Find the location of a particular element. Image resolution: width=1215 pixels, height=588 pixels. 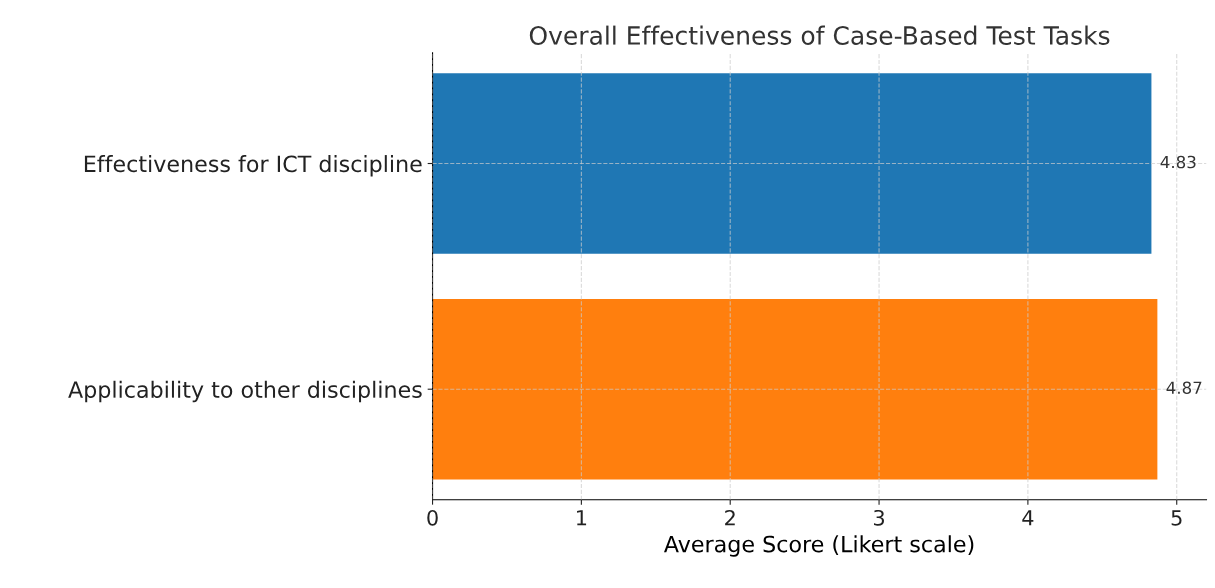

x-tick-label: 1 is located at coordinates (582, 518).